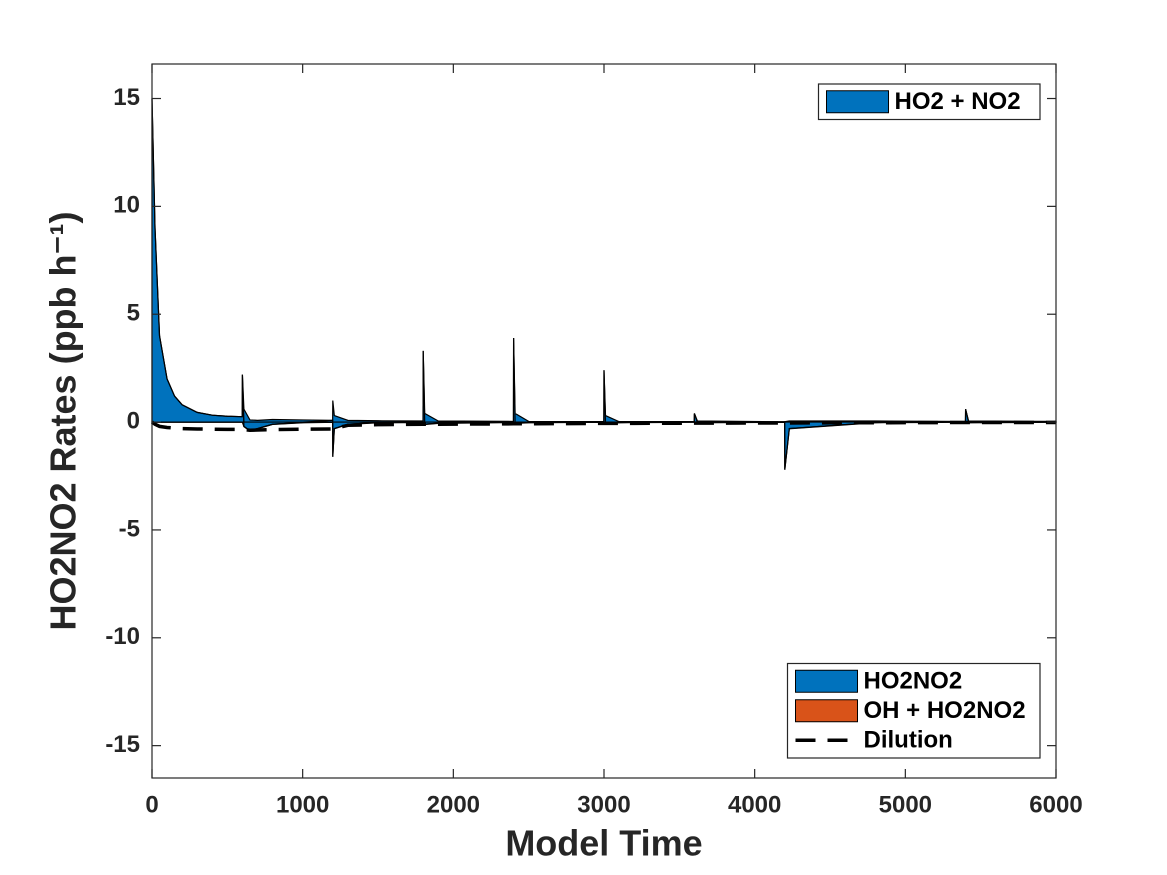  Describe the element at coordinates (603, 804) in the screenshot. I see `x-tick-label: 3000` at that location.